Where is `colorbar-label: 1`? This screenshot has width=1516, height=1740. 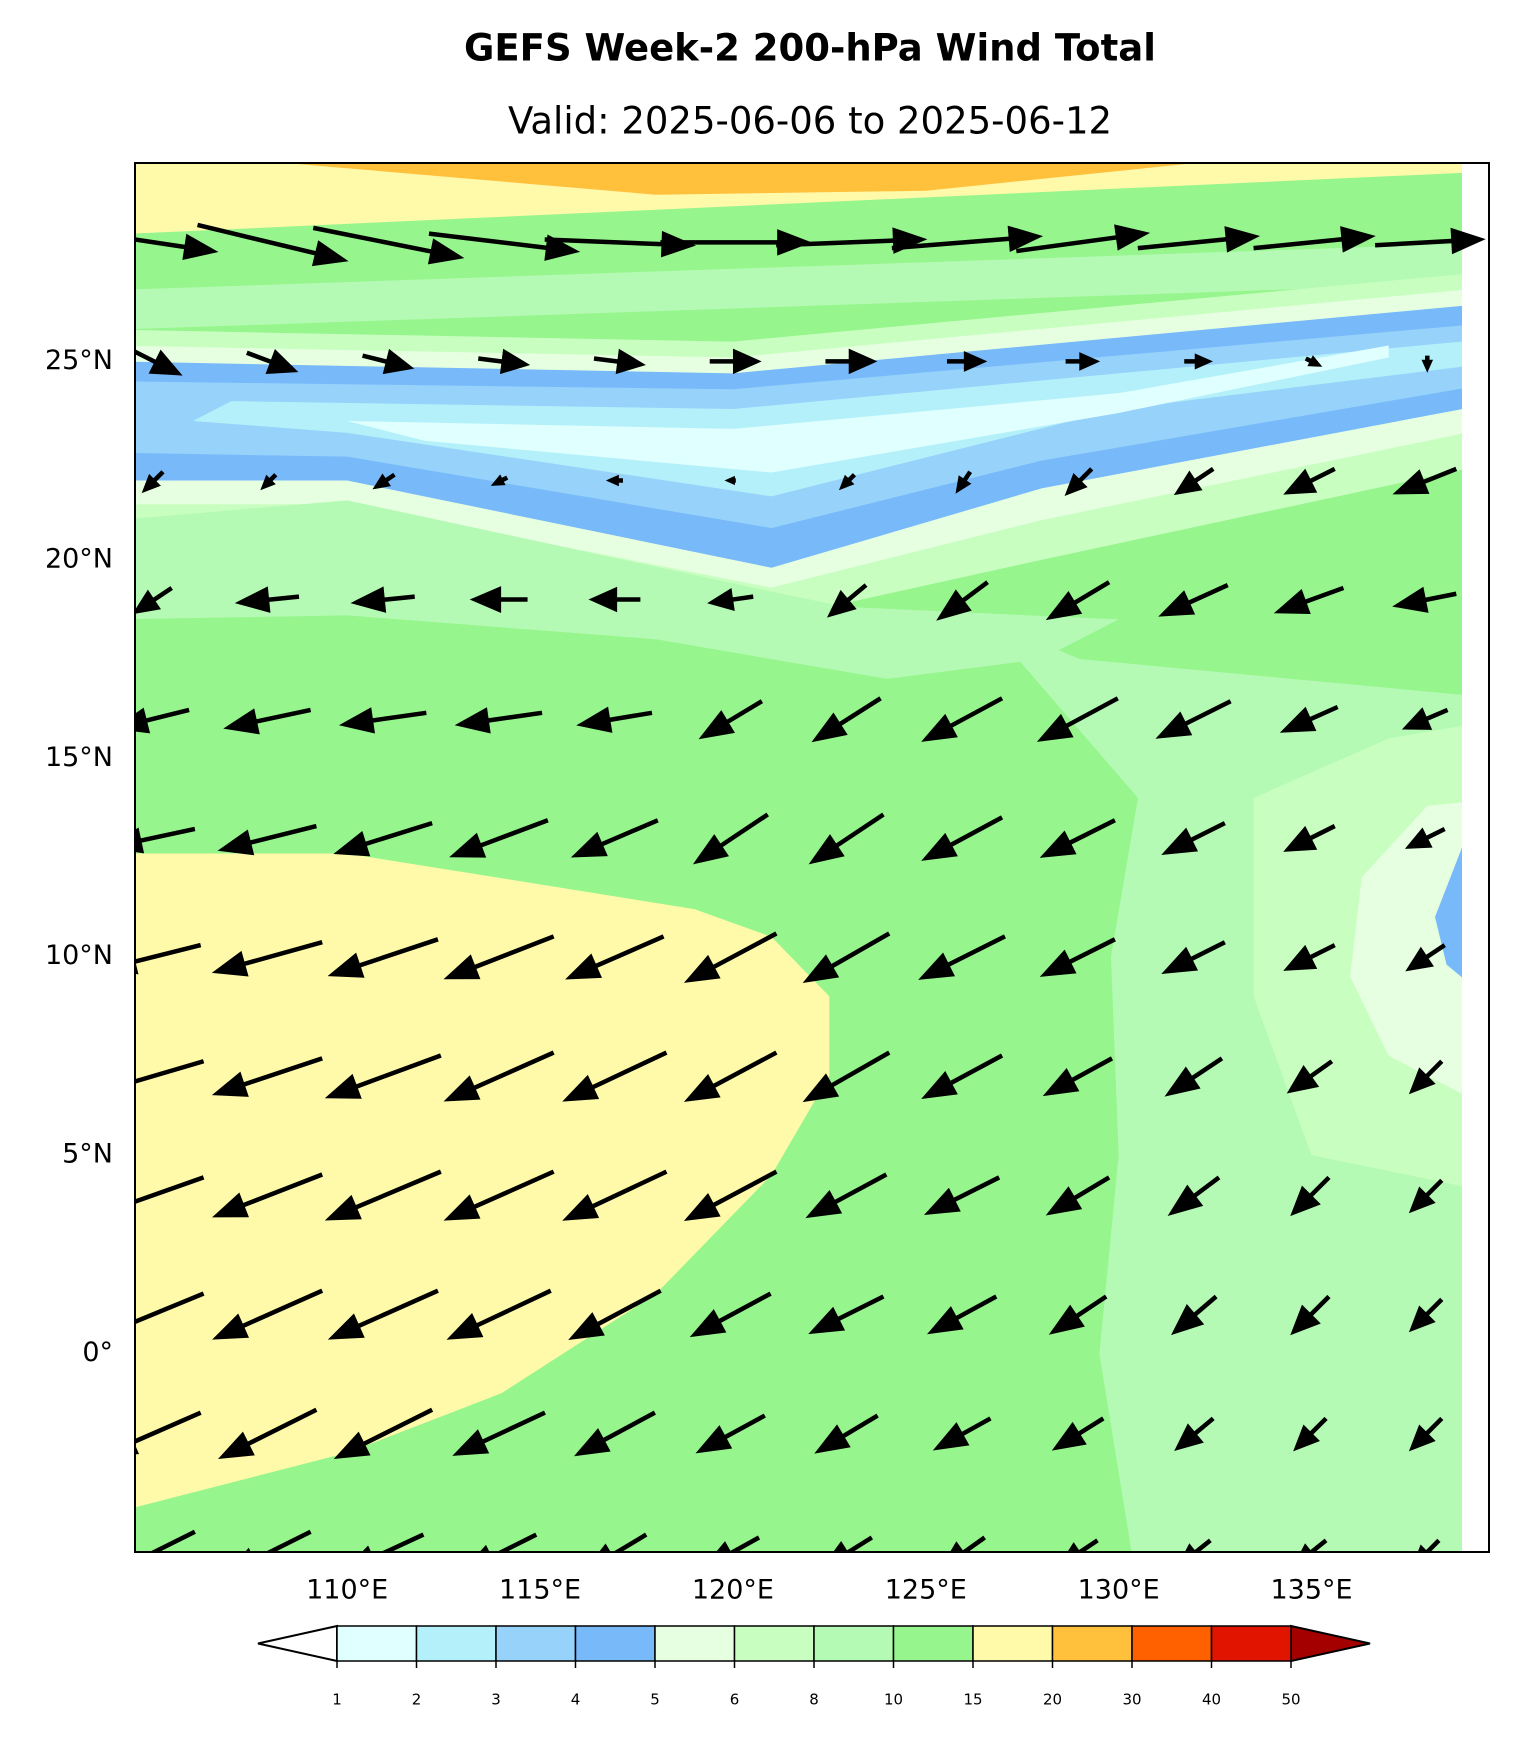 colorbar-label: 1 is located at coordinates (337, 1700).